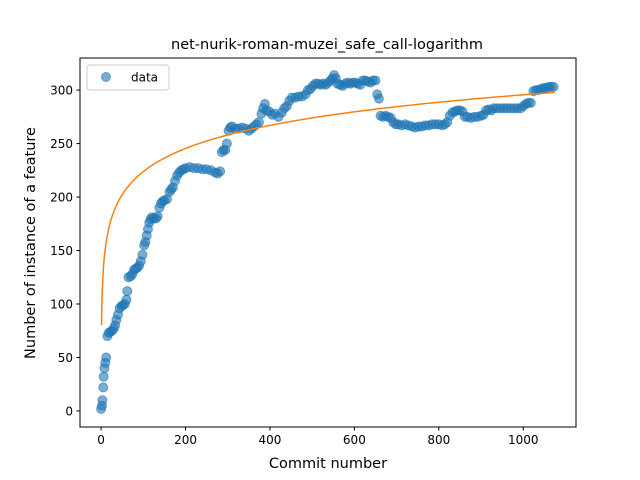  I want to click on legend-marker, so click(106, 77).